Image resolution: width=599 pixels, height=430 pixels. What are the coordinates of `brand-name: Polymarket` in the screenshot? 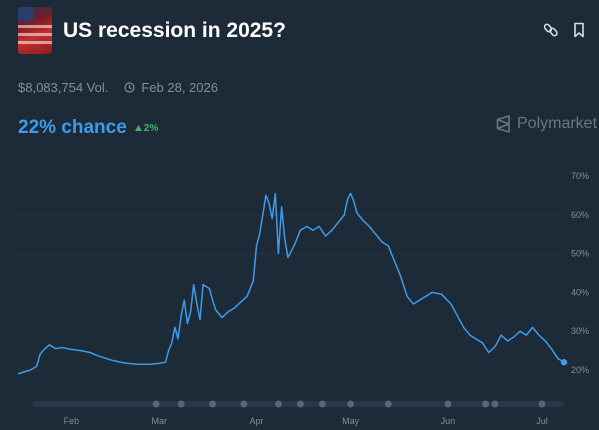 It's located at (557, 123).